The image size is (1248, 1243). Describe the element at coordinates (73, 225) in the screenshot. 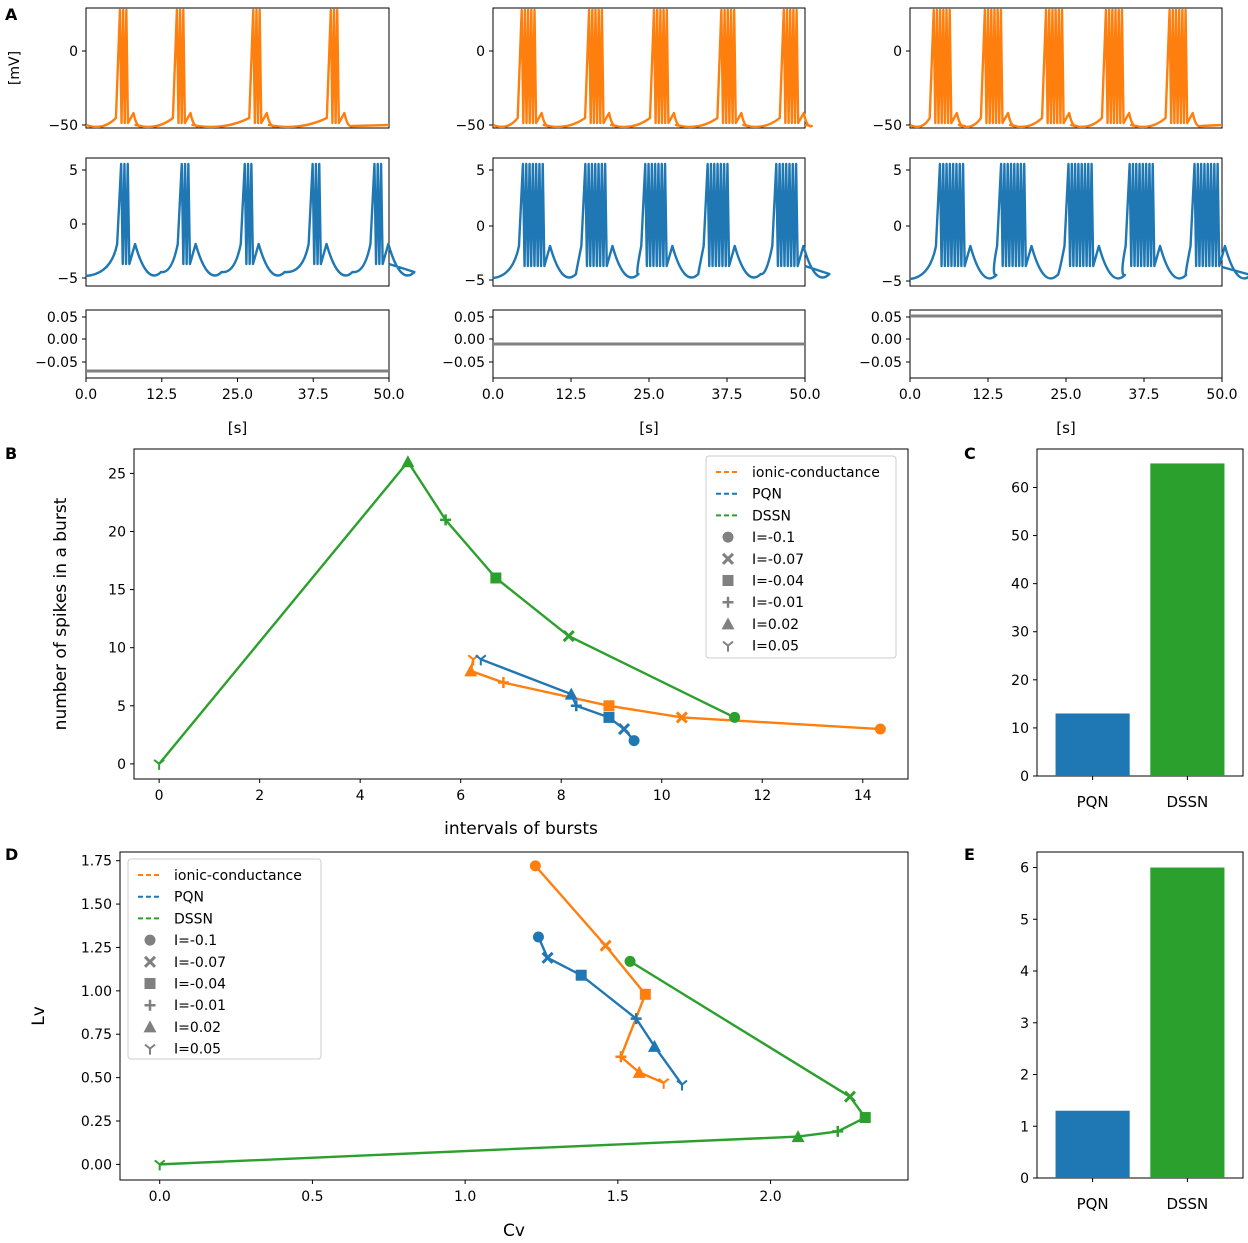

I see `panel-a1-mid-tick-label: 0` at that location.